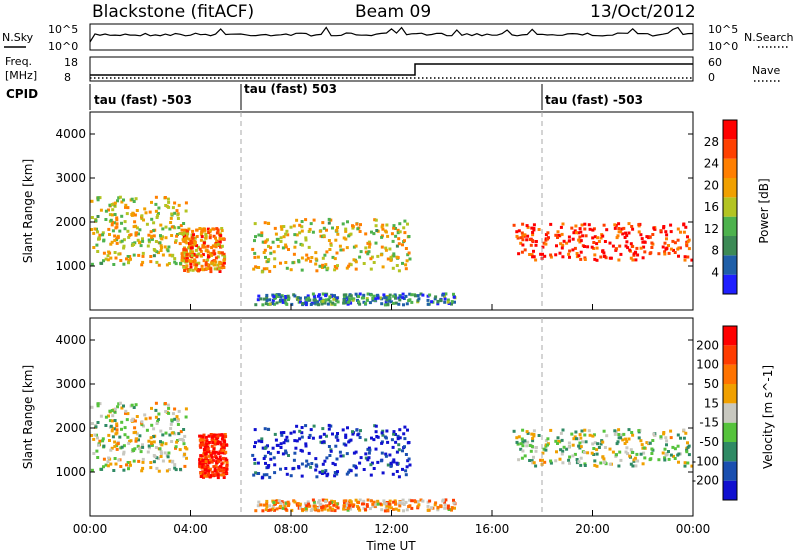 This screenshot has width=800, height=554. I want to click on freq-label-line1: Freq., so click(18, 61).